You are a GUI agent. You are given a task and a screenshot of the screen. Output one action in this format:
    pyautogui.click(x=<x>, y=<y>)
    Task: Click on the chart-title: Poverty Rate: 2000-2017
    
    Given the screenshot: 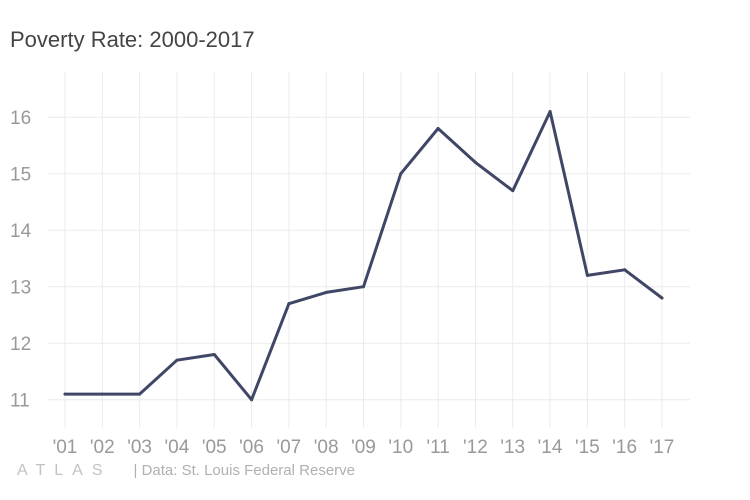 What is the action you would take?
    pyautogui.click(x=132, y=39)
    